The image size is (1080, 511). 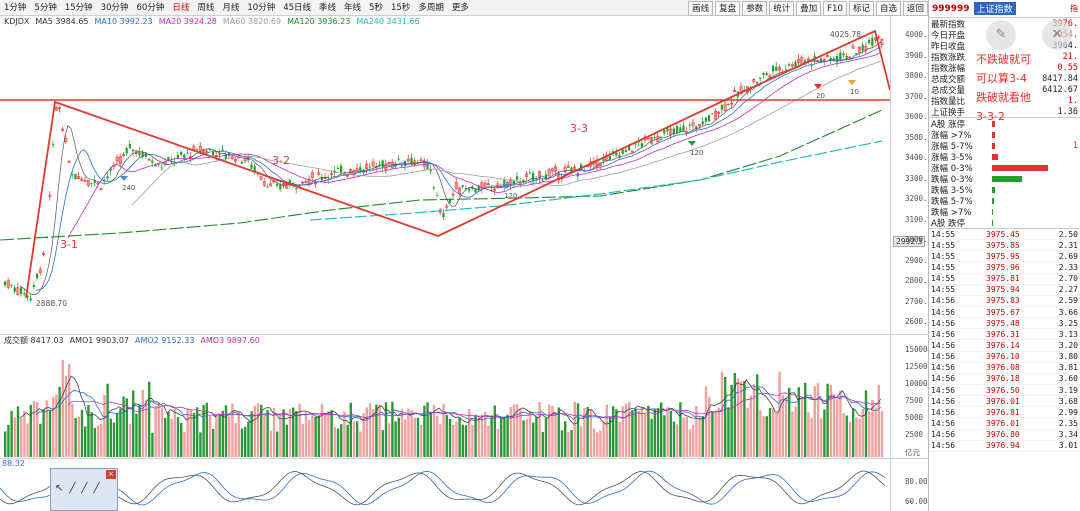 I want to click on ma-value: MA10 3992.23, so click(x=123, y=21).